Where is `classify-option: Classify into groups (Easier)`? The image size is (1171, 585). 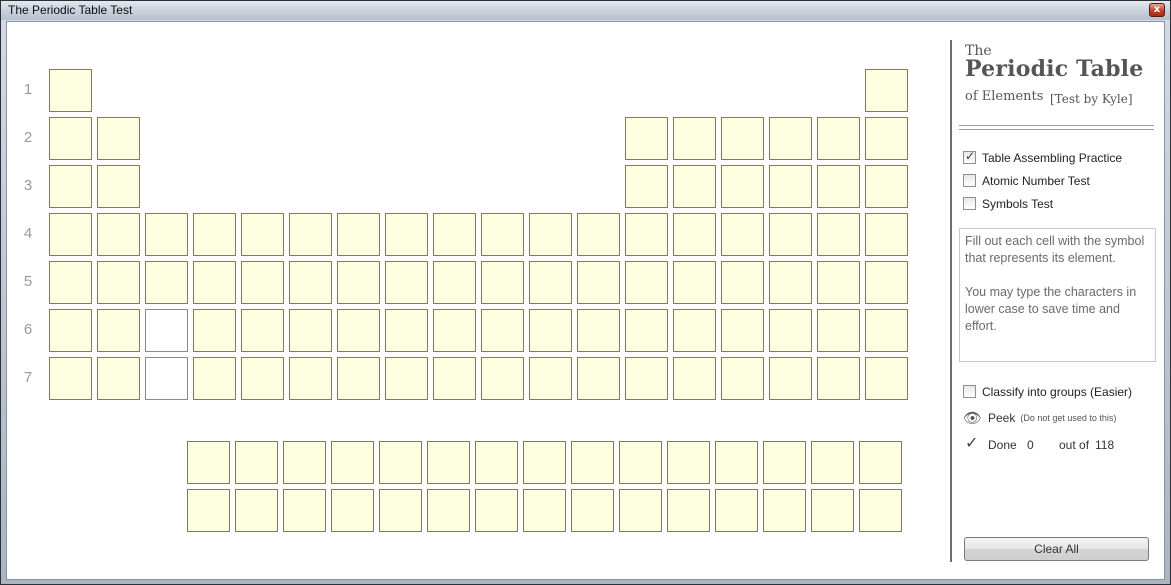 classify-option: Classify into groups (Easier) is located at coordinates (1047, 391).